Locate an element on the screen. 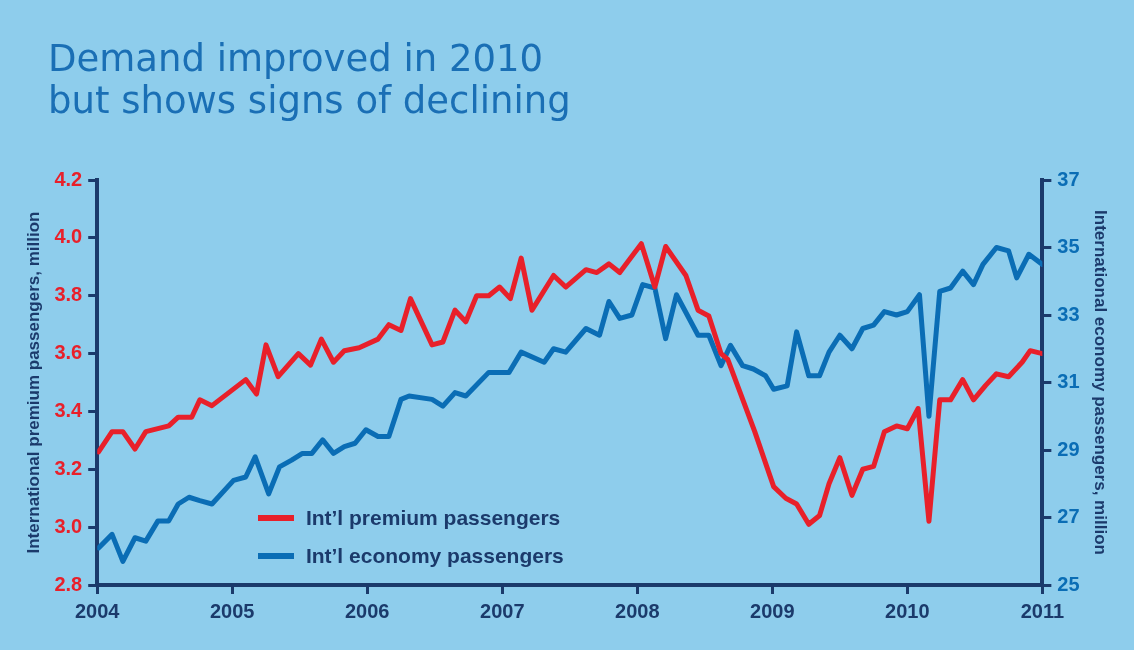 The height and width of the screenshot is (650, 1134). y2-tick-label: 29 is located at coordinates (1068, 448).